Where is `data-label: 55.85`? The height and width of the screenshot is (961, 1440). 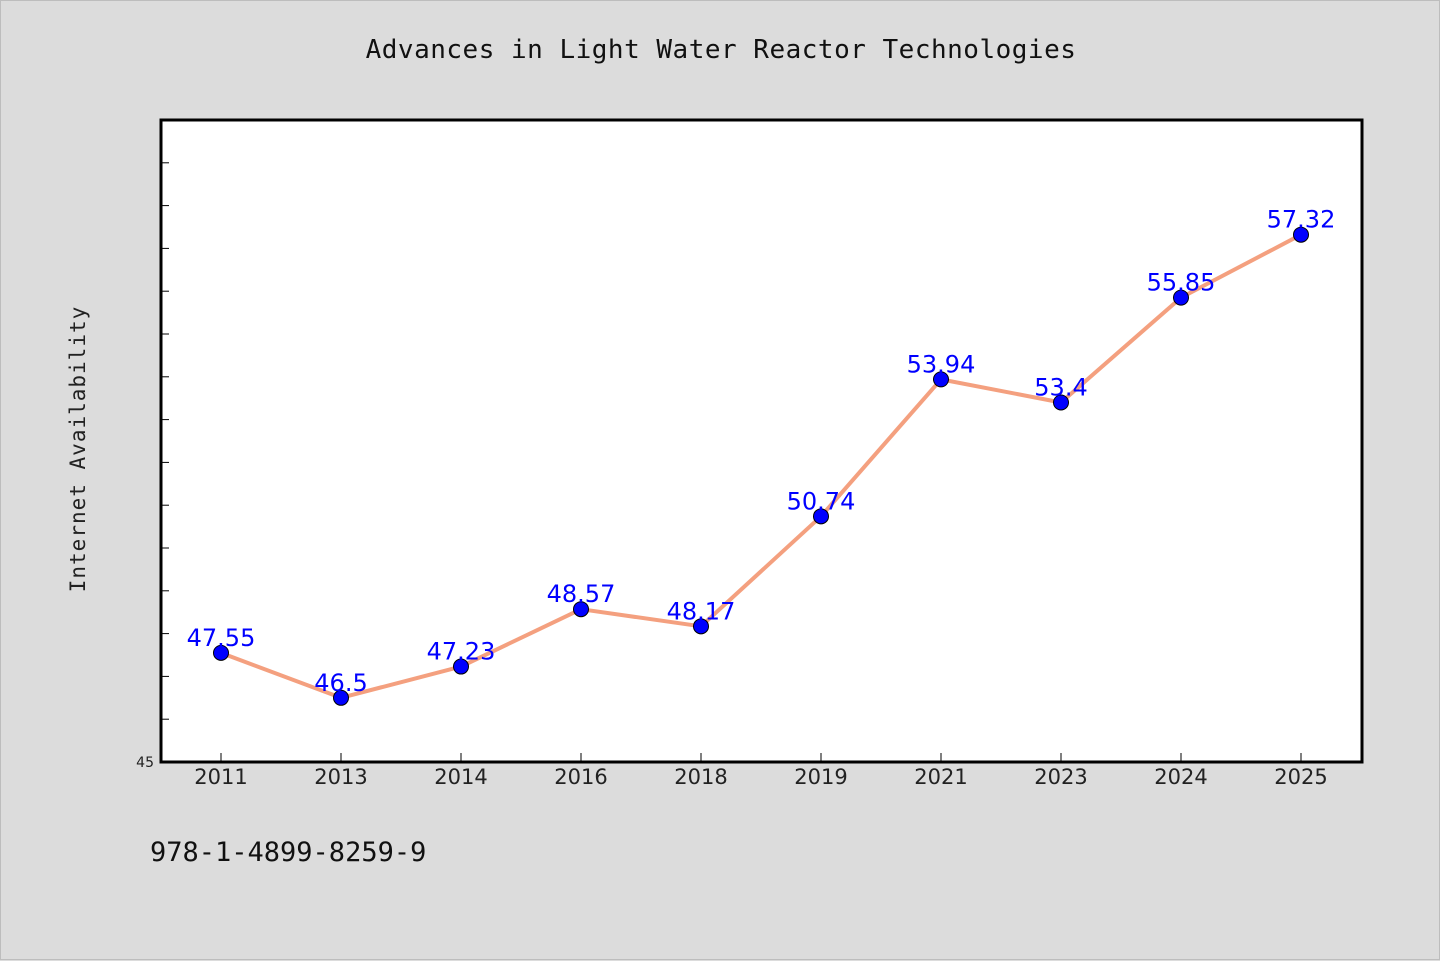 data-label: 55.85 is located at coordinates (1181, 283).